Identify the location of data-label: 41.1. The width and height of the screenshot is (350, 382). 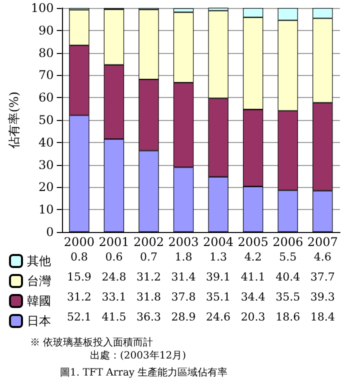
(253, 277).